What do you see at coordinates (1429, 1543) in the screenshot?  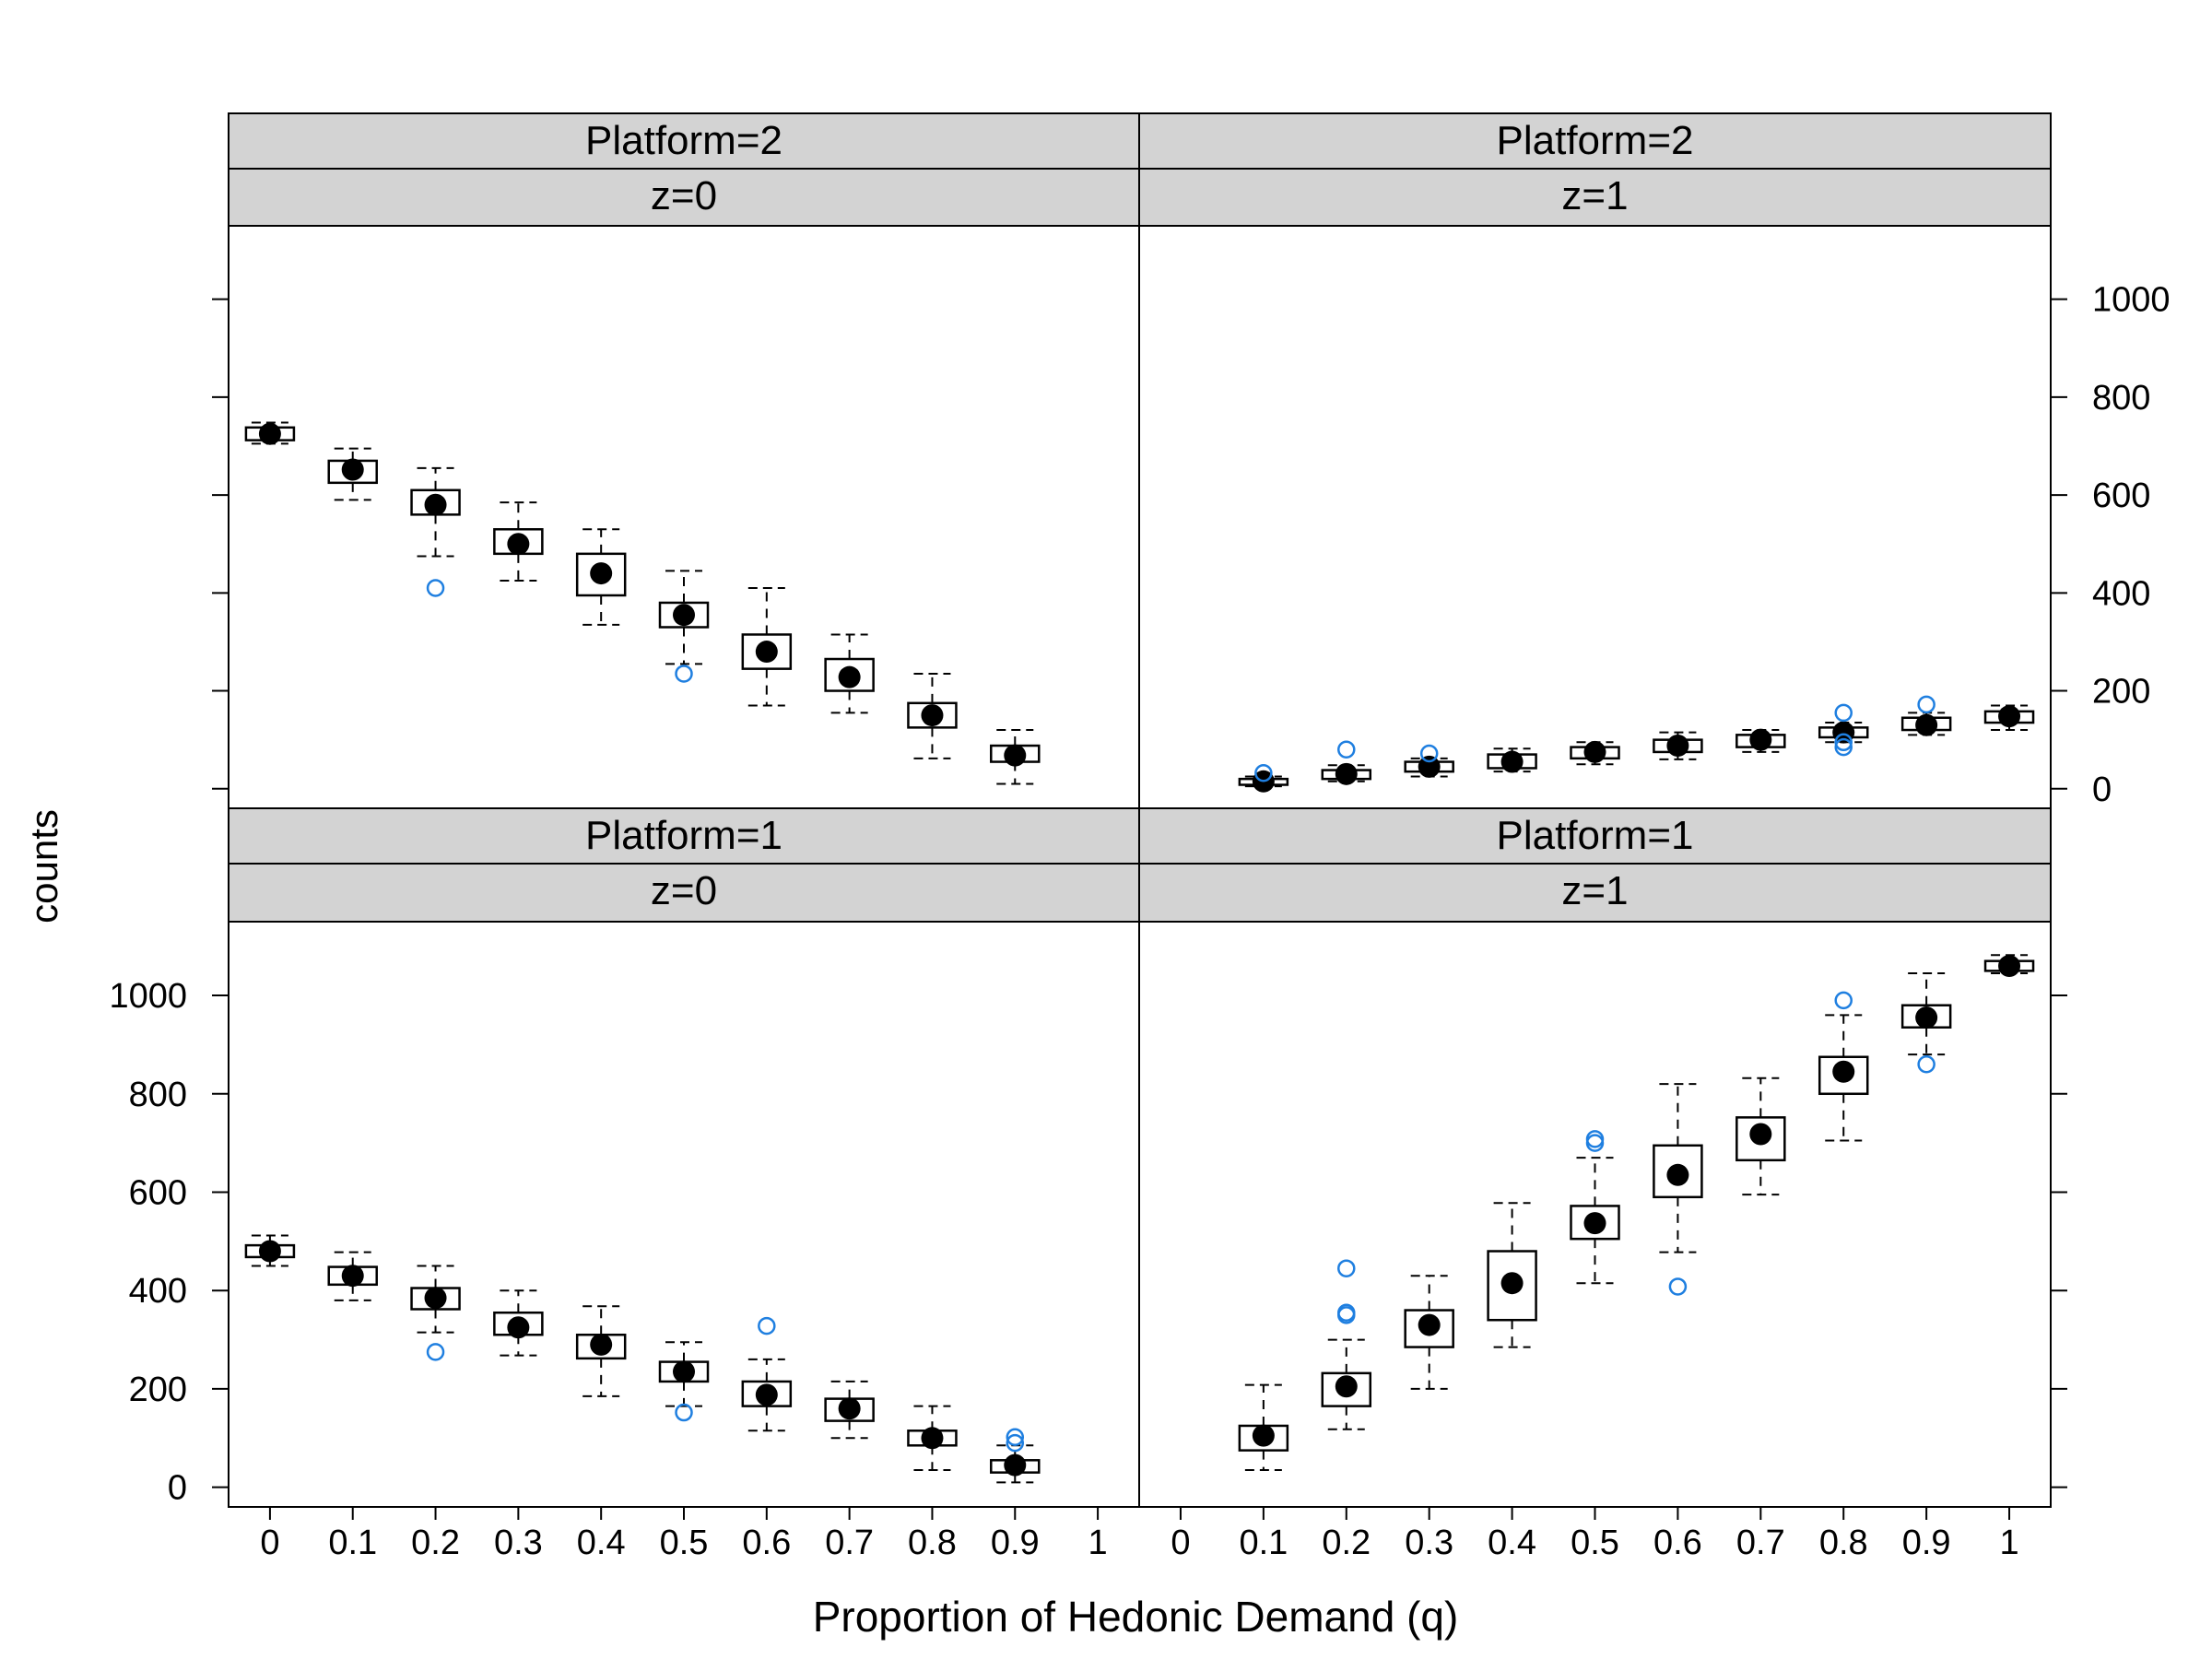 I see `x-tick-label: 0.3` at bounding box center [1429, 1543].